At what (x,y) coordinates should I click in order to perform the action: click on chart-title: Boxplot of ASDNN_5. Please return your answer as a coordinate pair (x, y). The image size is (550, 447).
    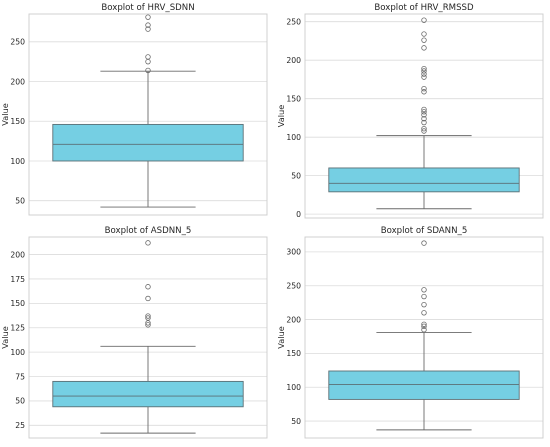
    Looking at the image, I should click on (148, 231).